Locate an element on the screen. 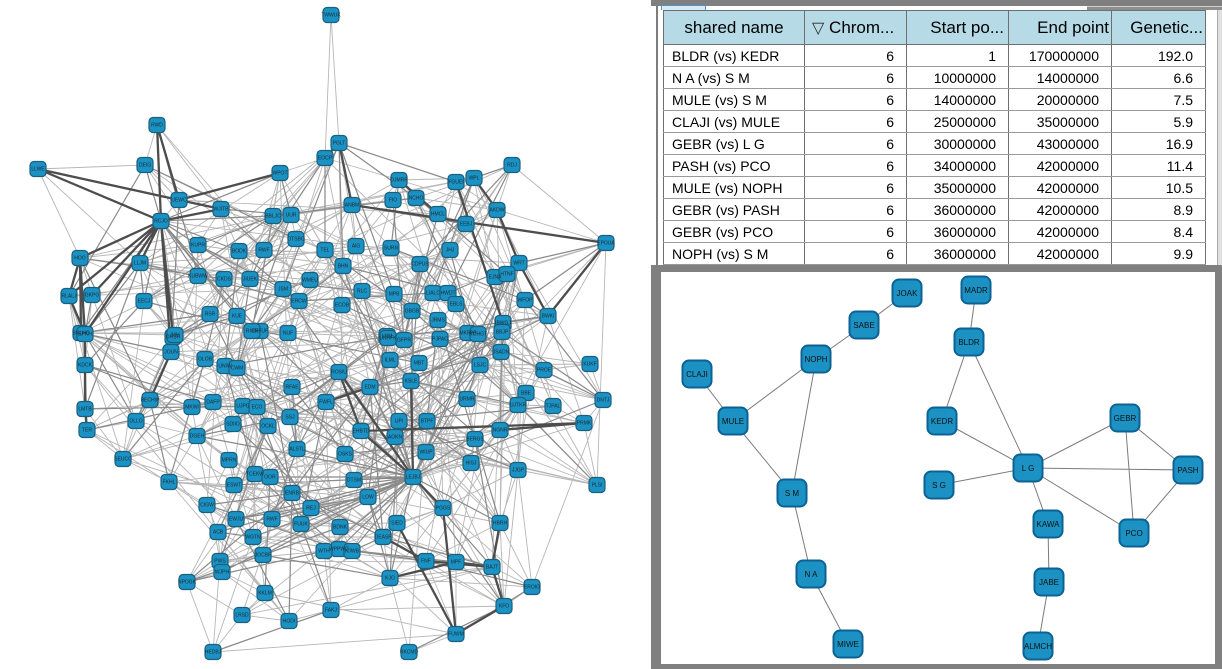 This screenshot has width=1222, height=669. svg-text: JSM is located at coordinates (283, 290).